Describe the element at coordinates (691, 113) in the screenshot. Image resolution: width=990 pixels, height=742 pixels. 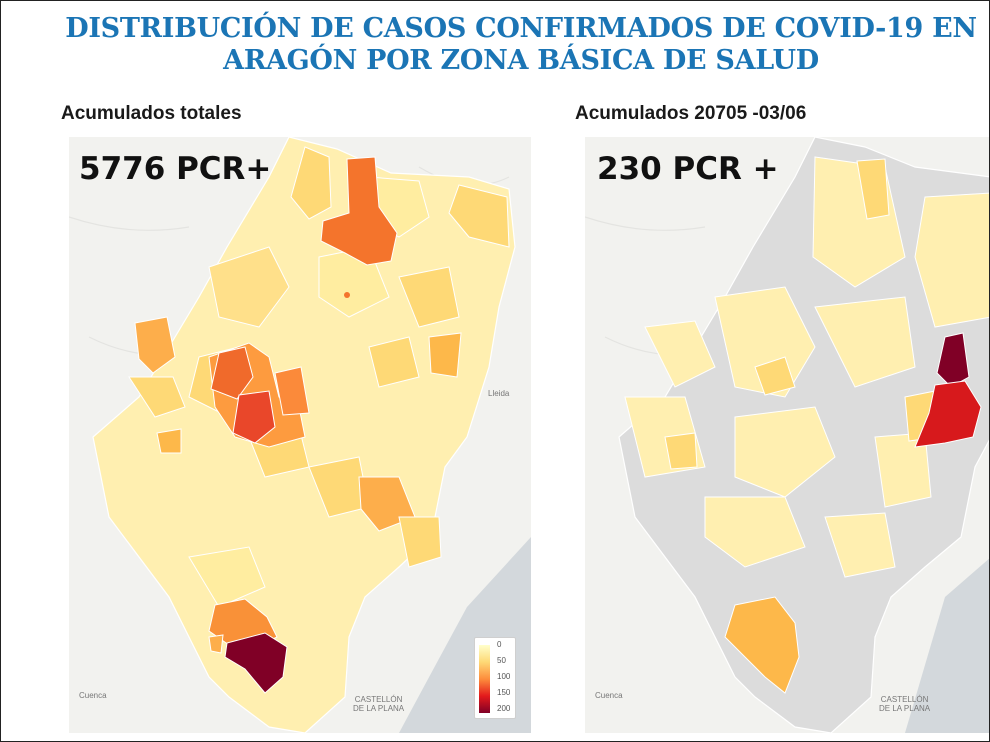
I see `panel-subtitle-period: Acumulados 20705 -03/06` at that location.